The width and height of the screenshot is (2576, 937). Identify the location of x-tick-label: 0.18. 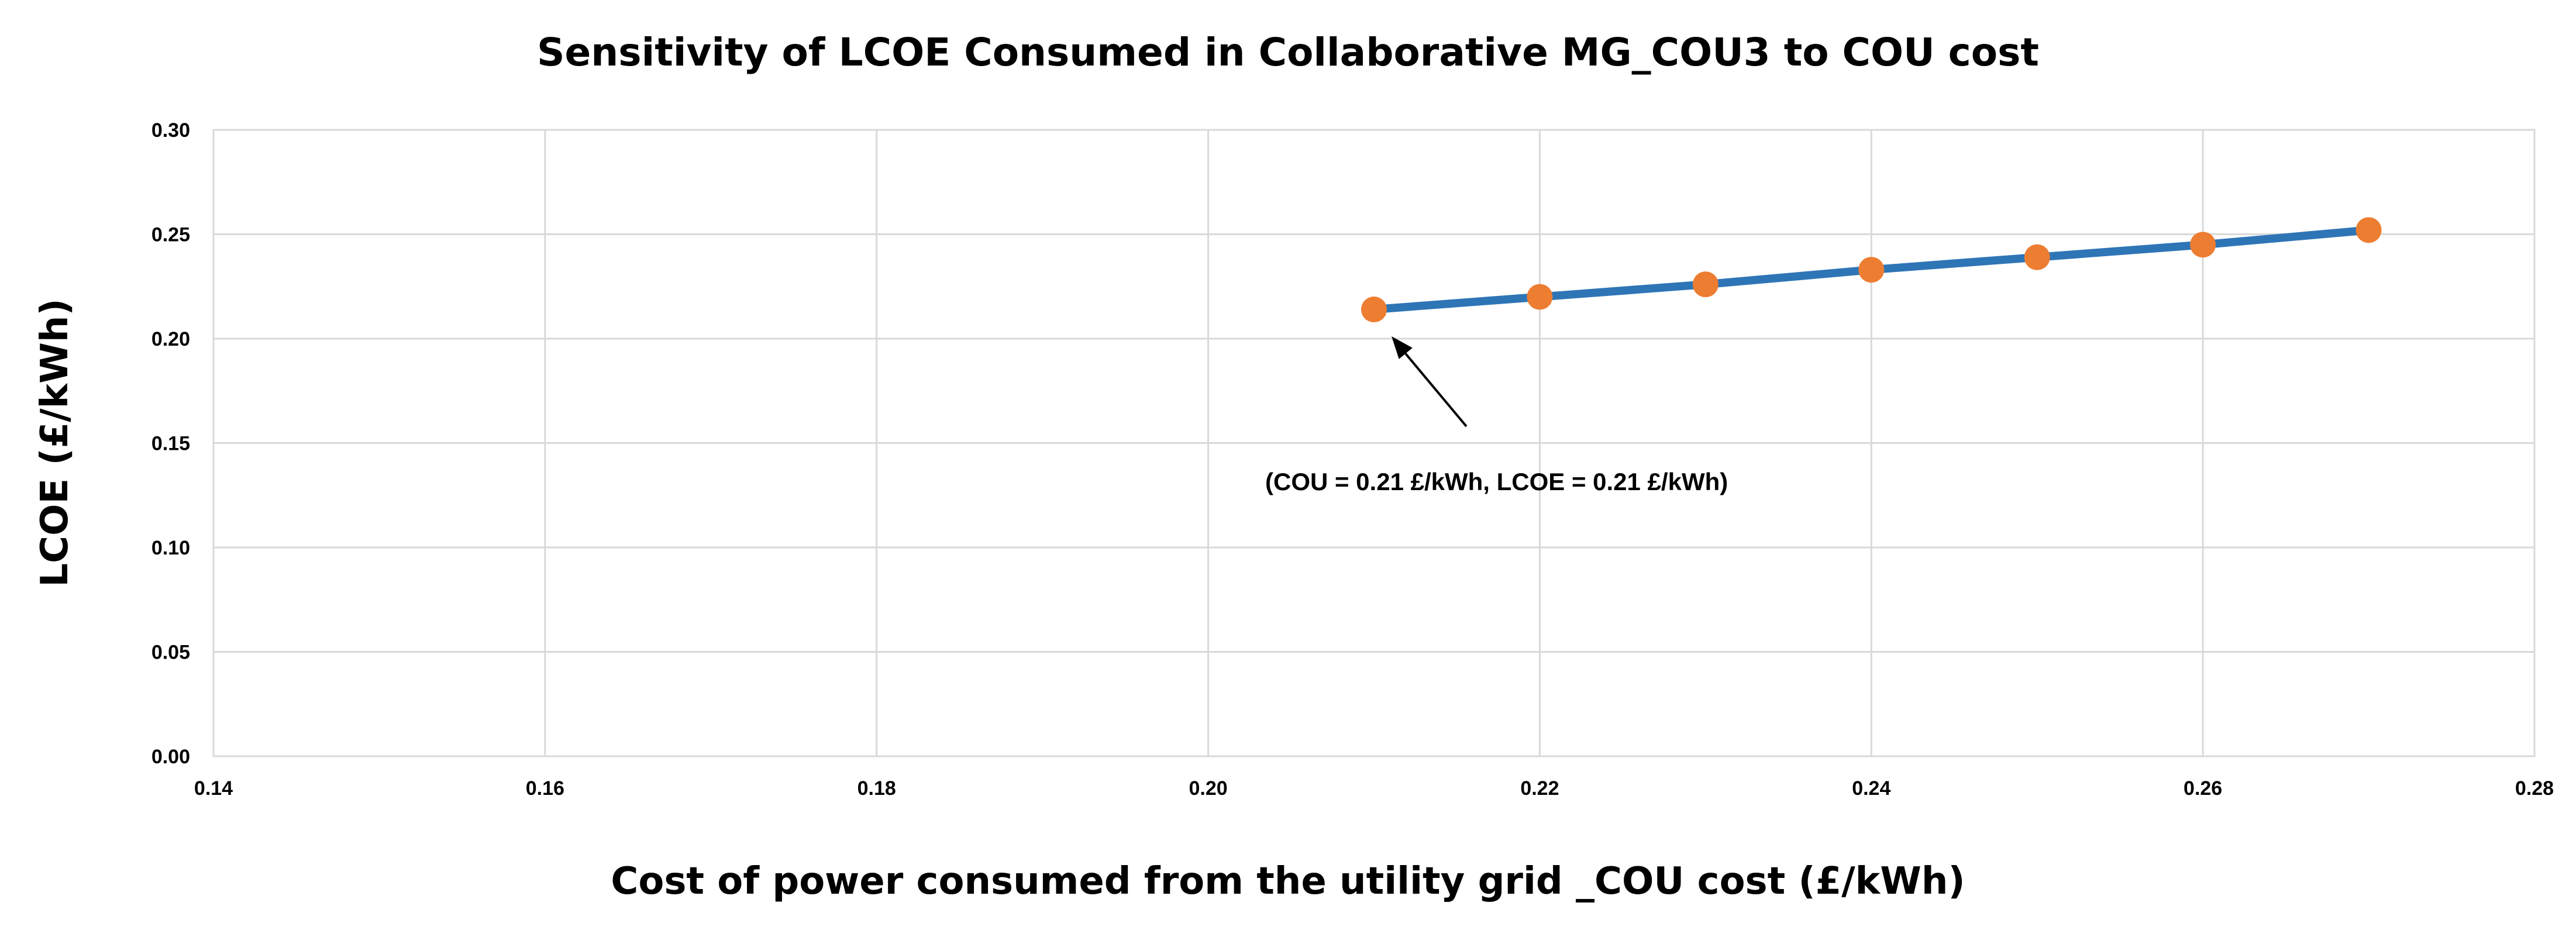
(876, 788).